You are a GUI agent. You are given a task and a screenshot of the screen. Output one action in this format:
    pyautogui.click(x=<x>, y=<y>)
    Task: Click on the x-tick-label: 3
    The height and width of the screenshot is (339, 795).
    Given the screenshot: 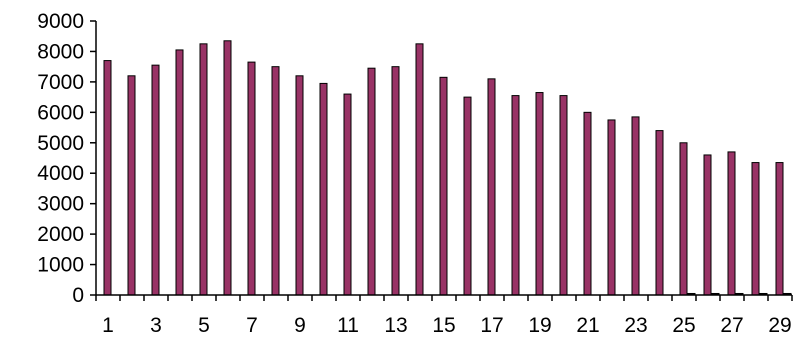 What is the action you would take?
    pyautogui.click(x=156, y=325)
    